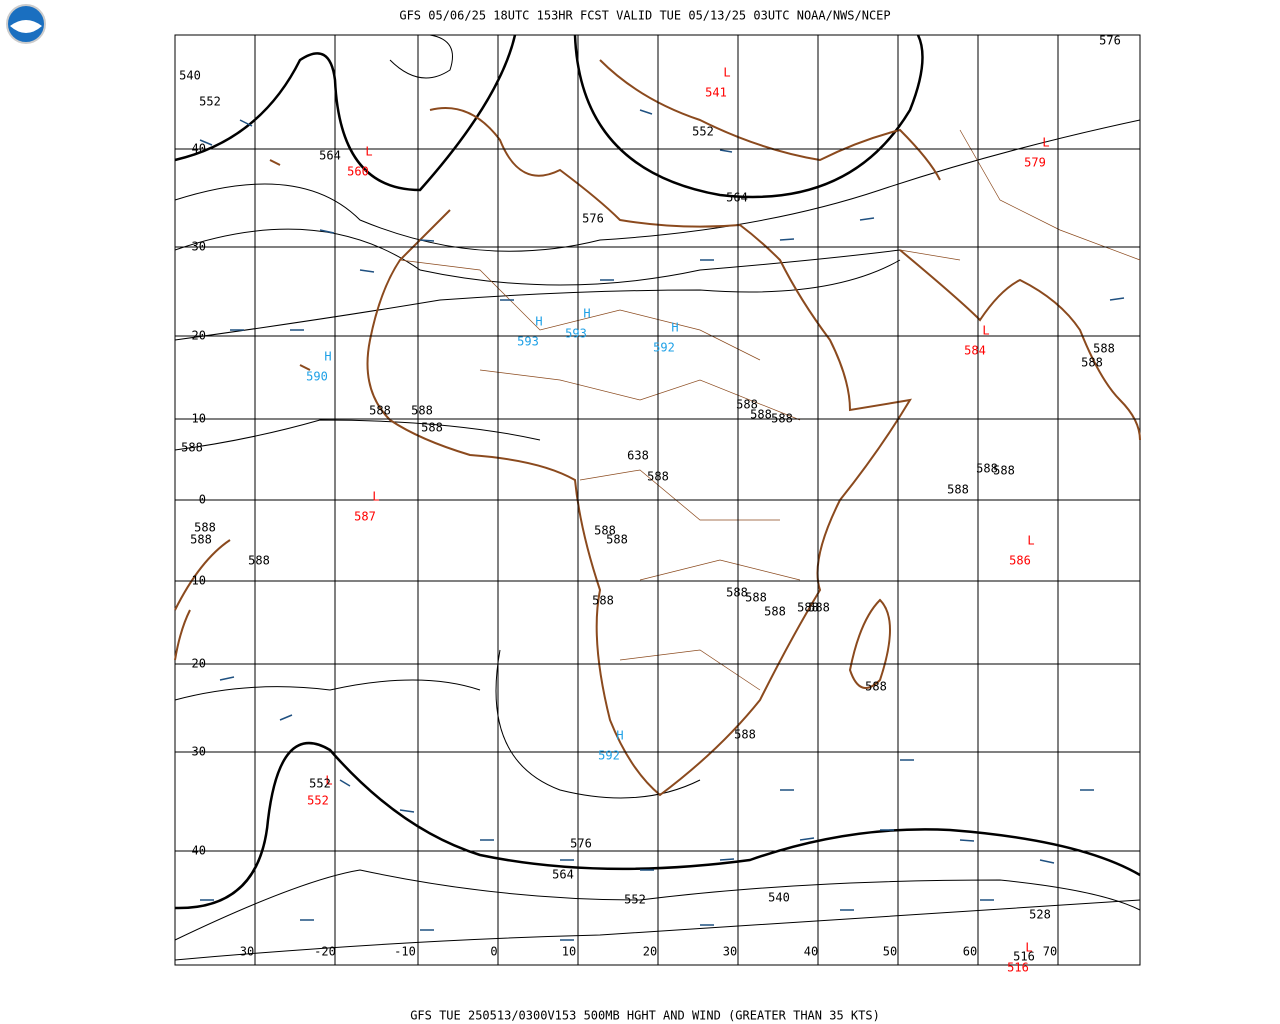 This screenshot has width=1280, height=1024. What do you see at coordinates (811, 952) in the screenshot?
I see `lon-label: 40` at bounding box center [811, 952].